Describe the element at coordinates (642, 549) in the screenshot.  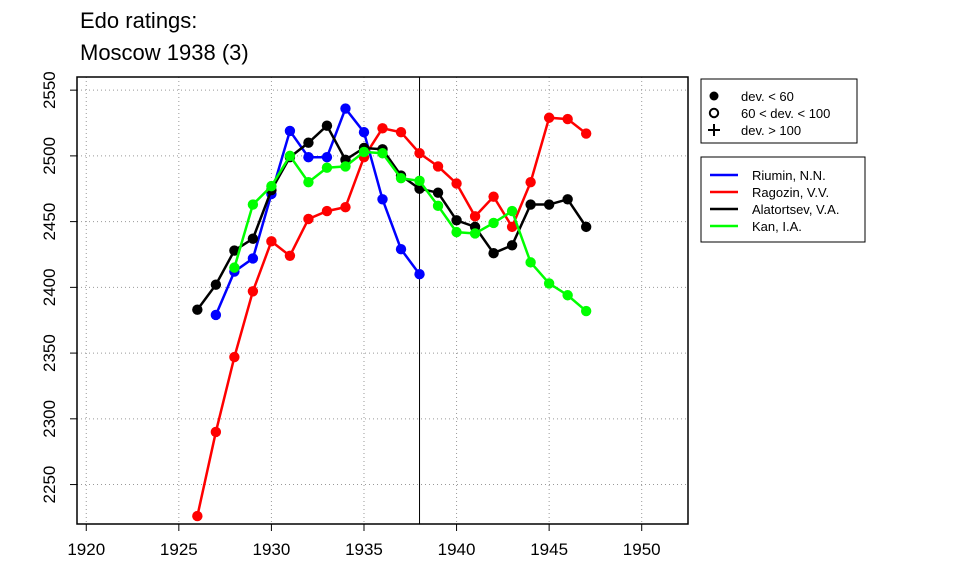
I see `x-tick-label: 1950` at that location.